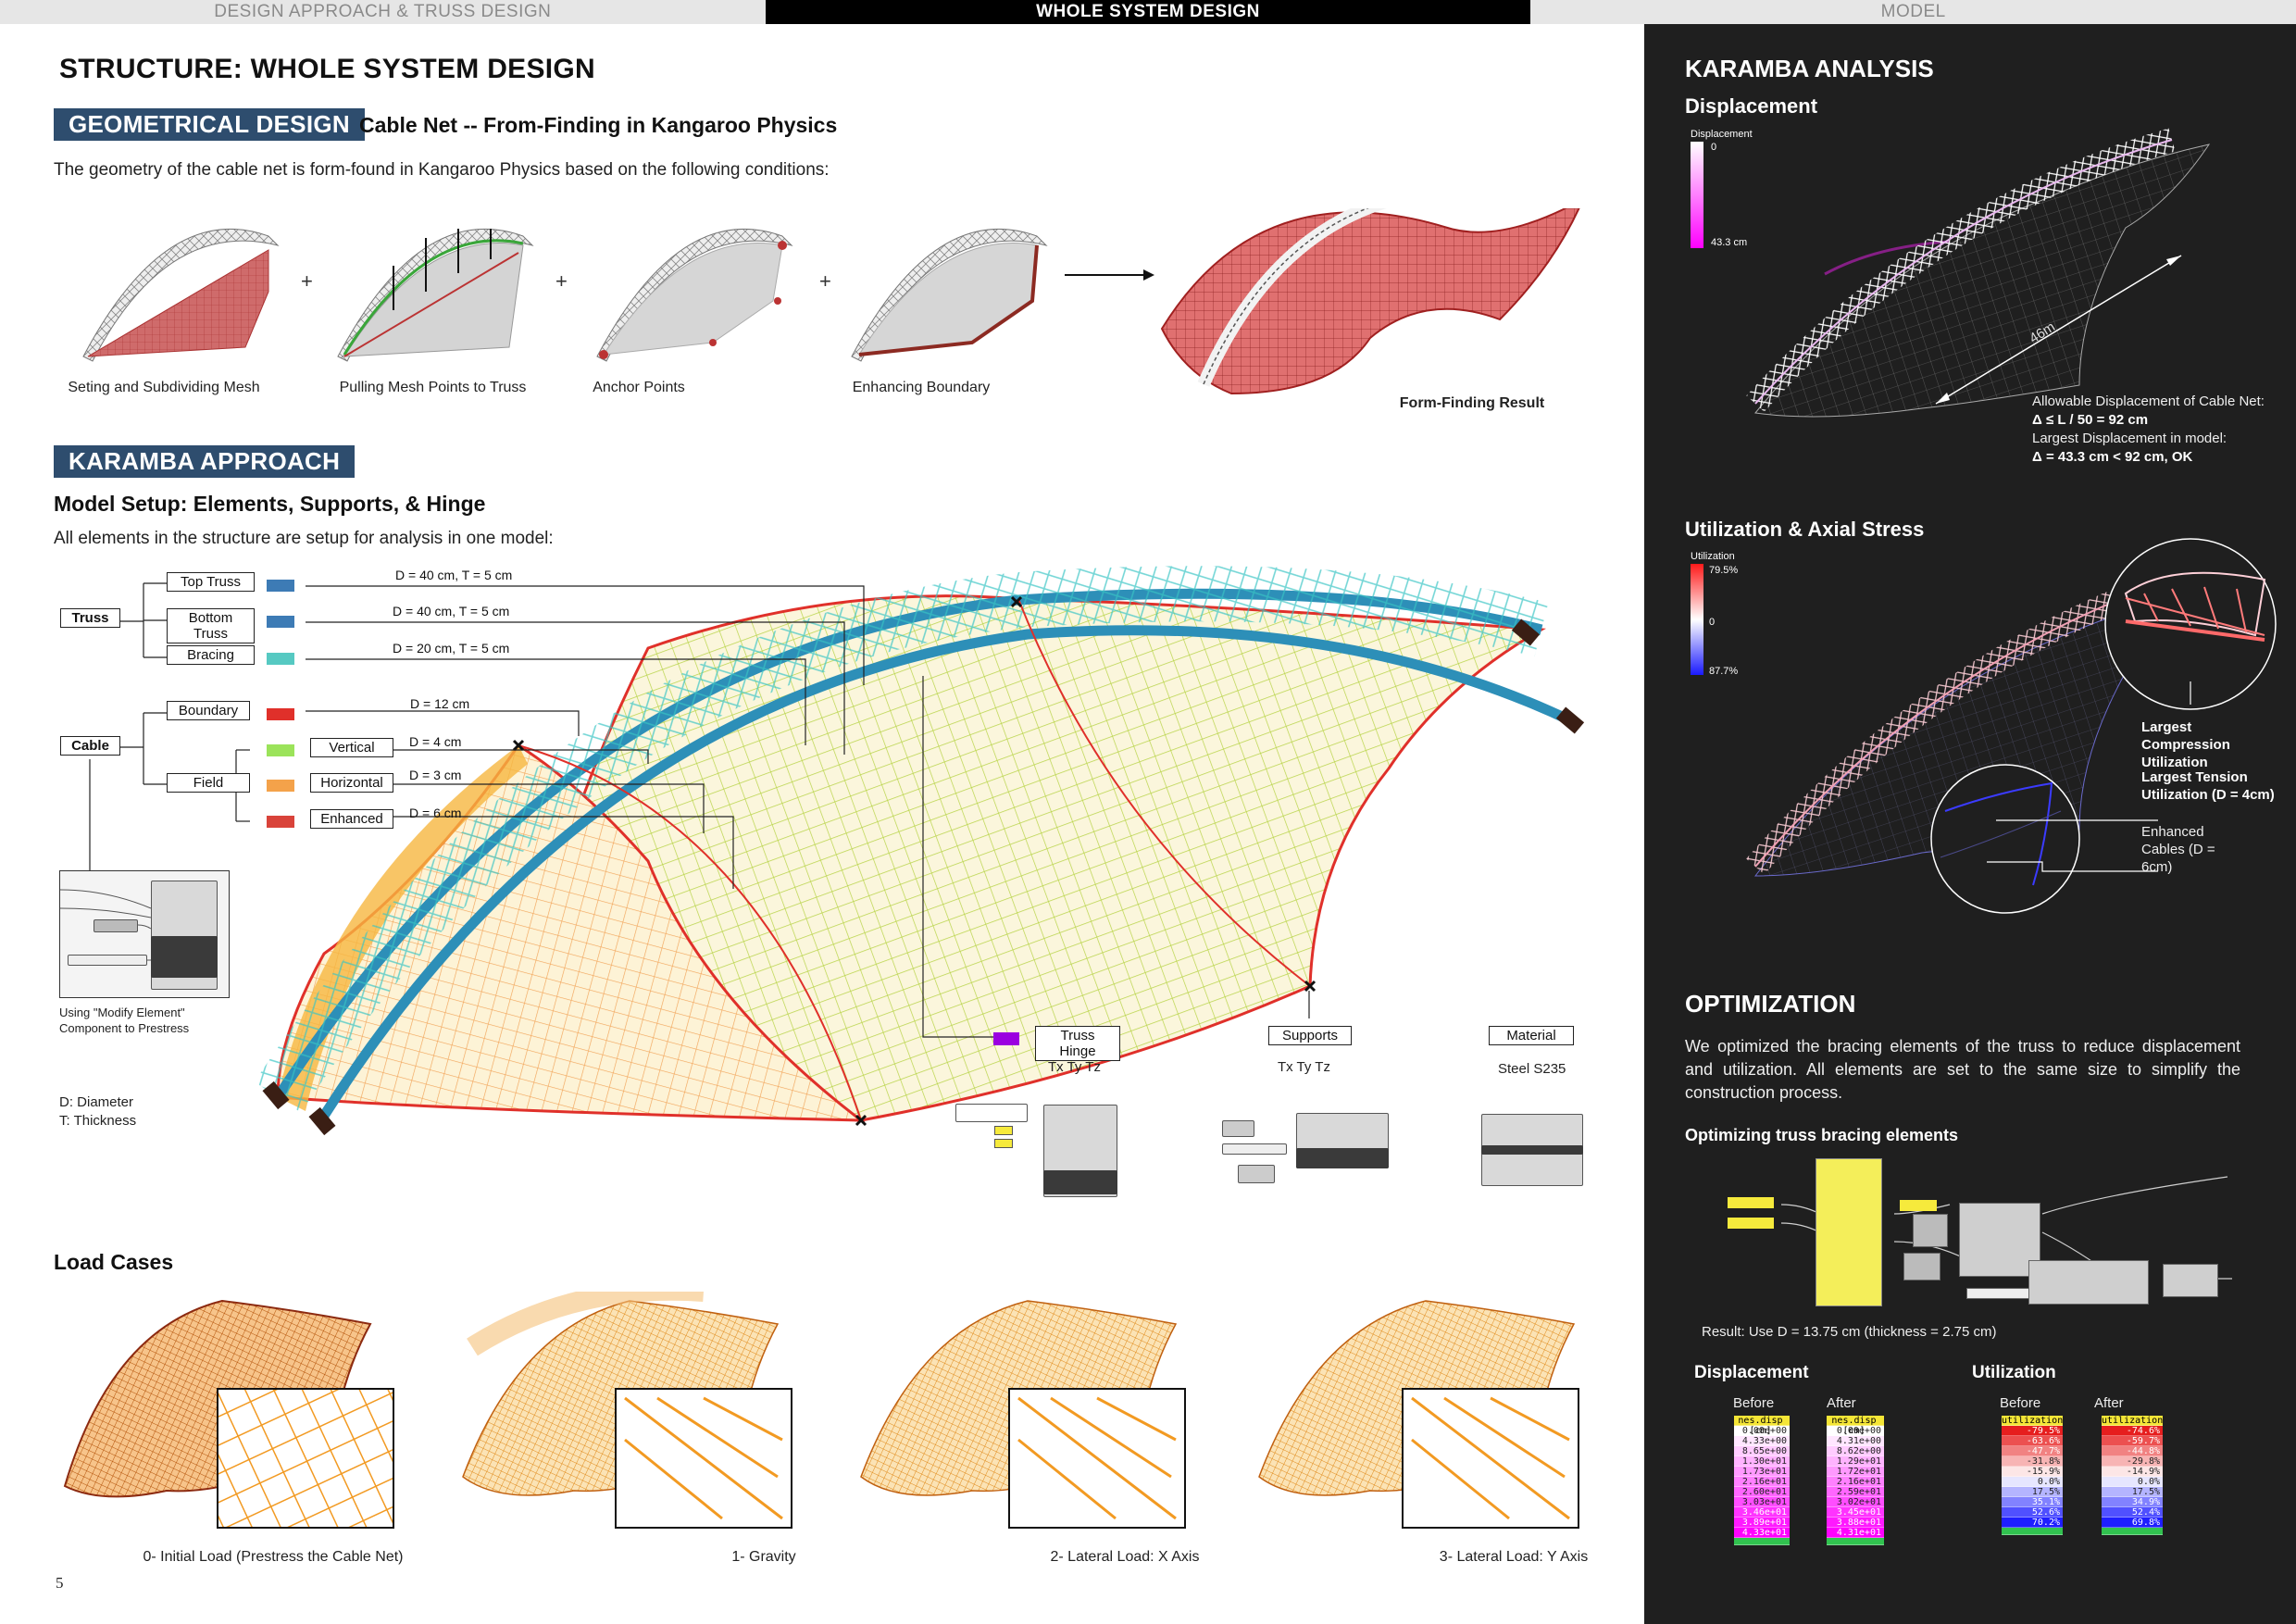  What do you see at coordinates (2032, 1431) in the screenshot?
I see `table-cell: -79.5%` at bounding box center [2032, 1431].